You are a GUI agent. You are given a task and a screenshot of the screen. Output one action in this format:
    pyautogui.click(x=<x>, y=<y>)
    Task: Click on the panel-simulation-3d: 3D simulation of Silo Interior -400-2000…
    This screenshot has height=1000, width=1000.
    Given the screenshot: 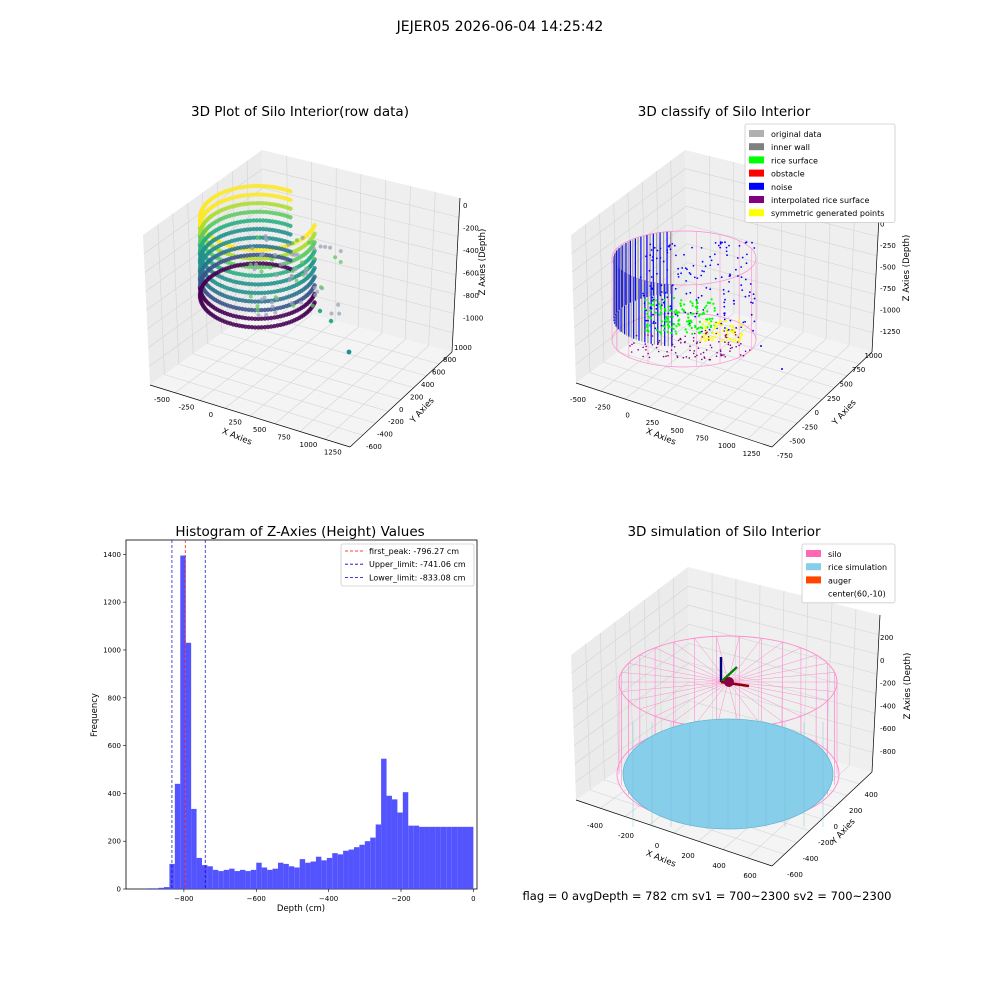 What is the action you would take?
    pyautogui.click(x=742, y=702)
    